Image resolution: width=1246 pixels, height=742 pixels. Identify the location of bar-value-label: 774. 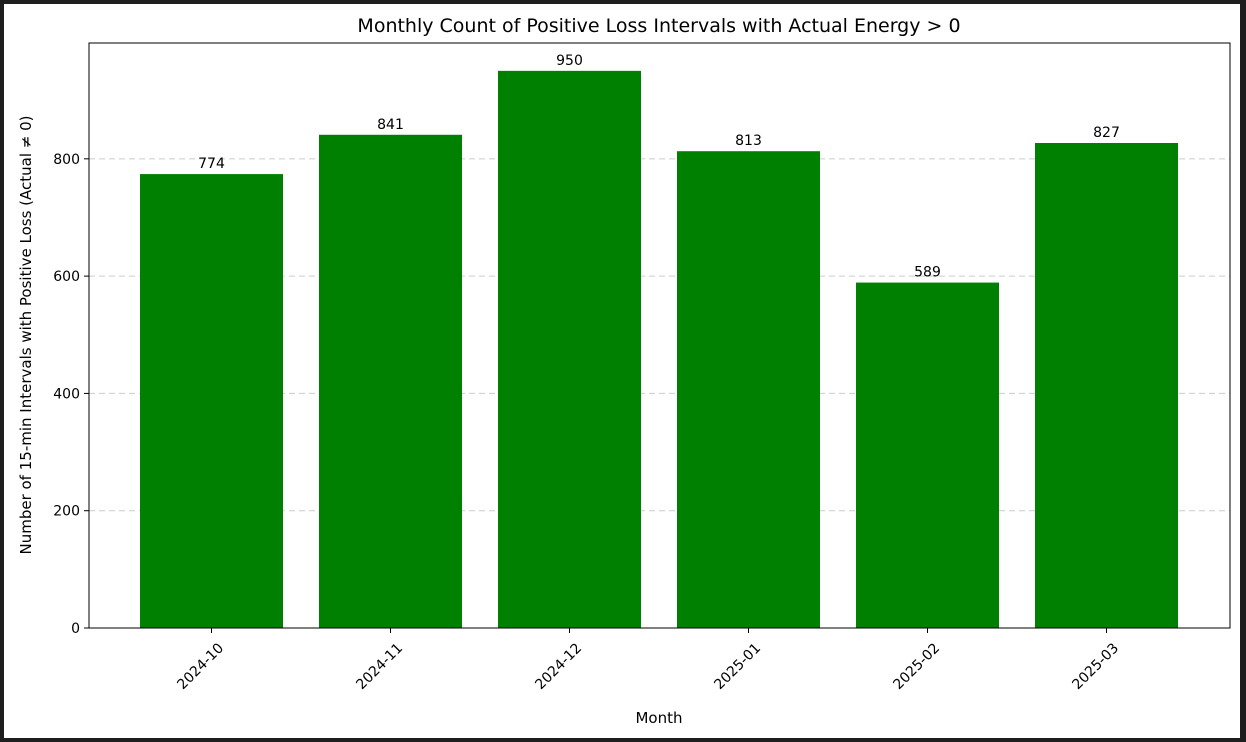
(211, 164).